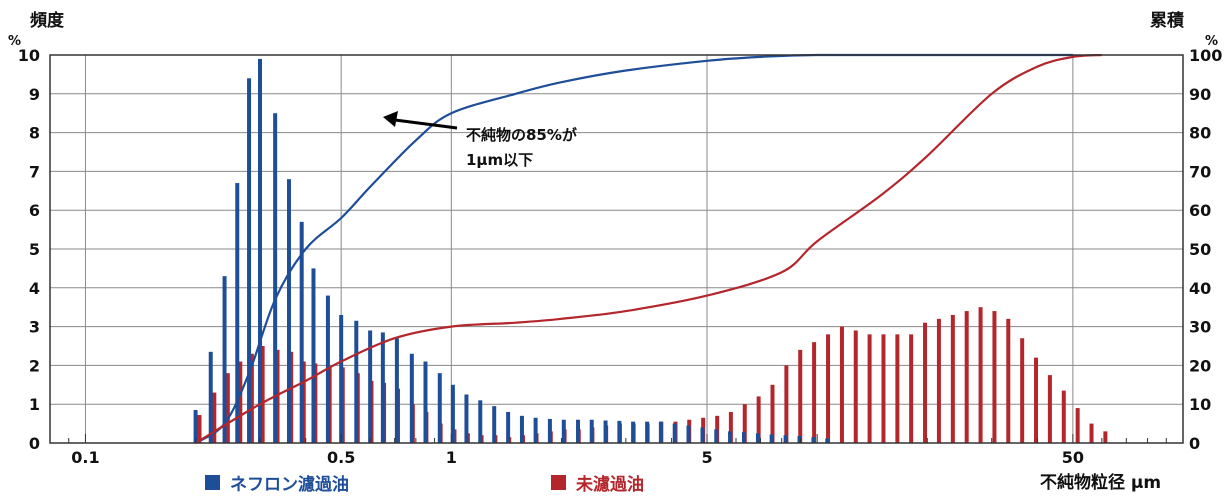  What do you see at coordinates (34, 171) in the screenshot?
I see `y-left-tick-label: 7` at bounding box center [34, 171].